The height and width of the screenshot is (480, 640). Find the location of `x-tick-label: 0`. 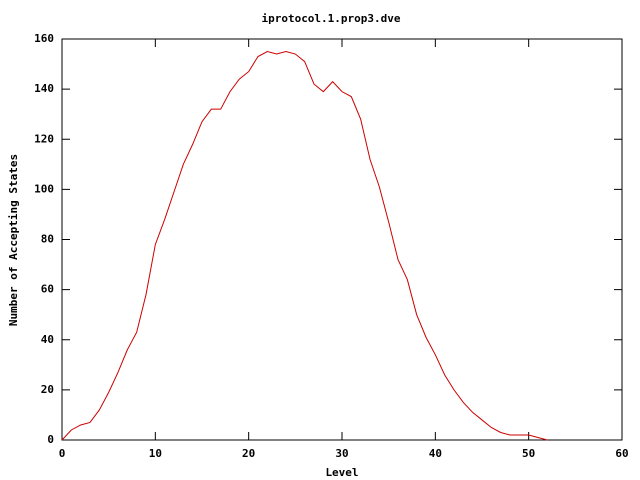

x-tick-label: 0 is located at coordinates (62, 453).